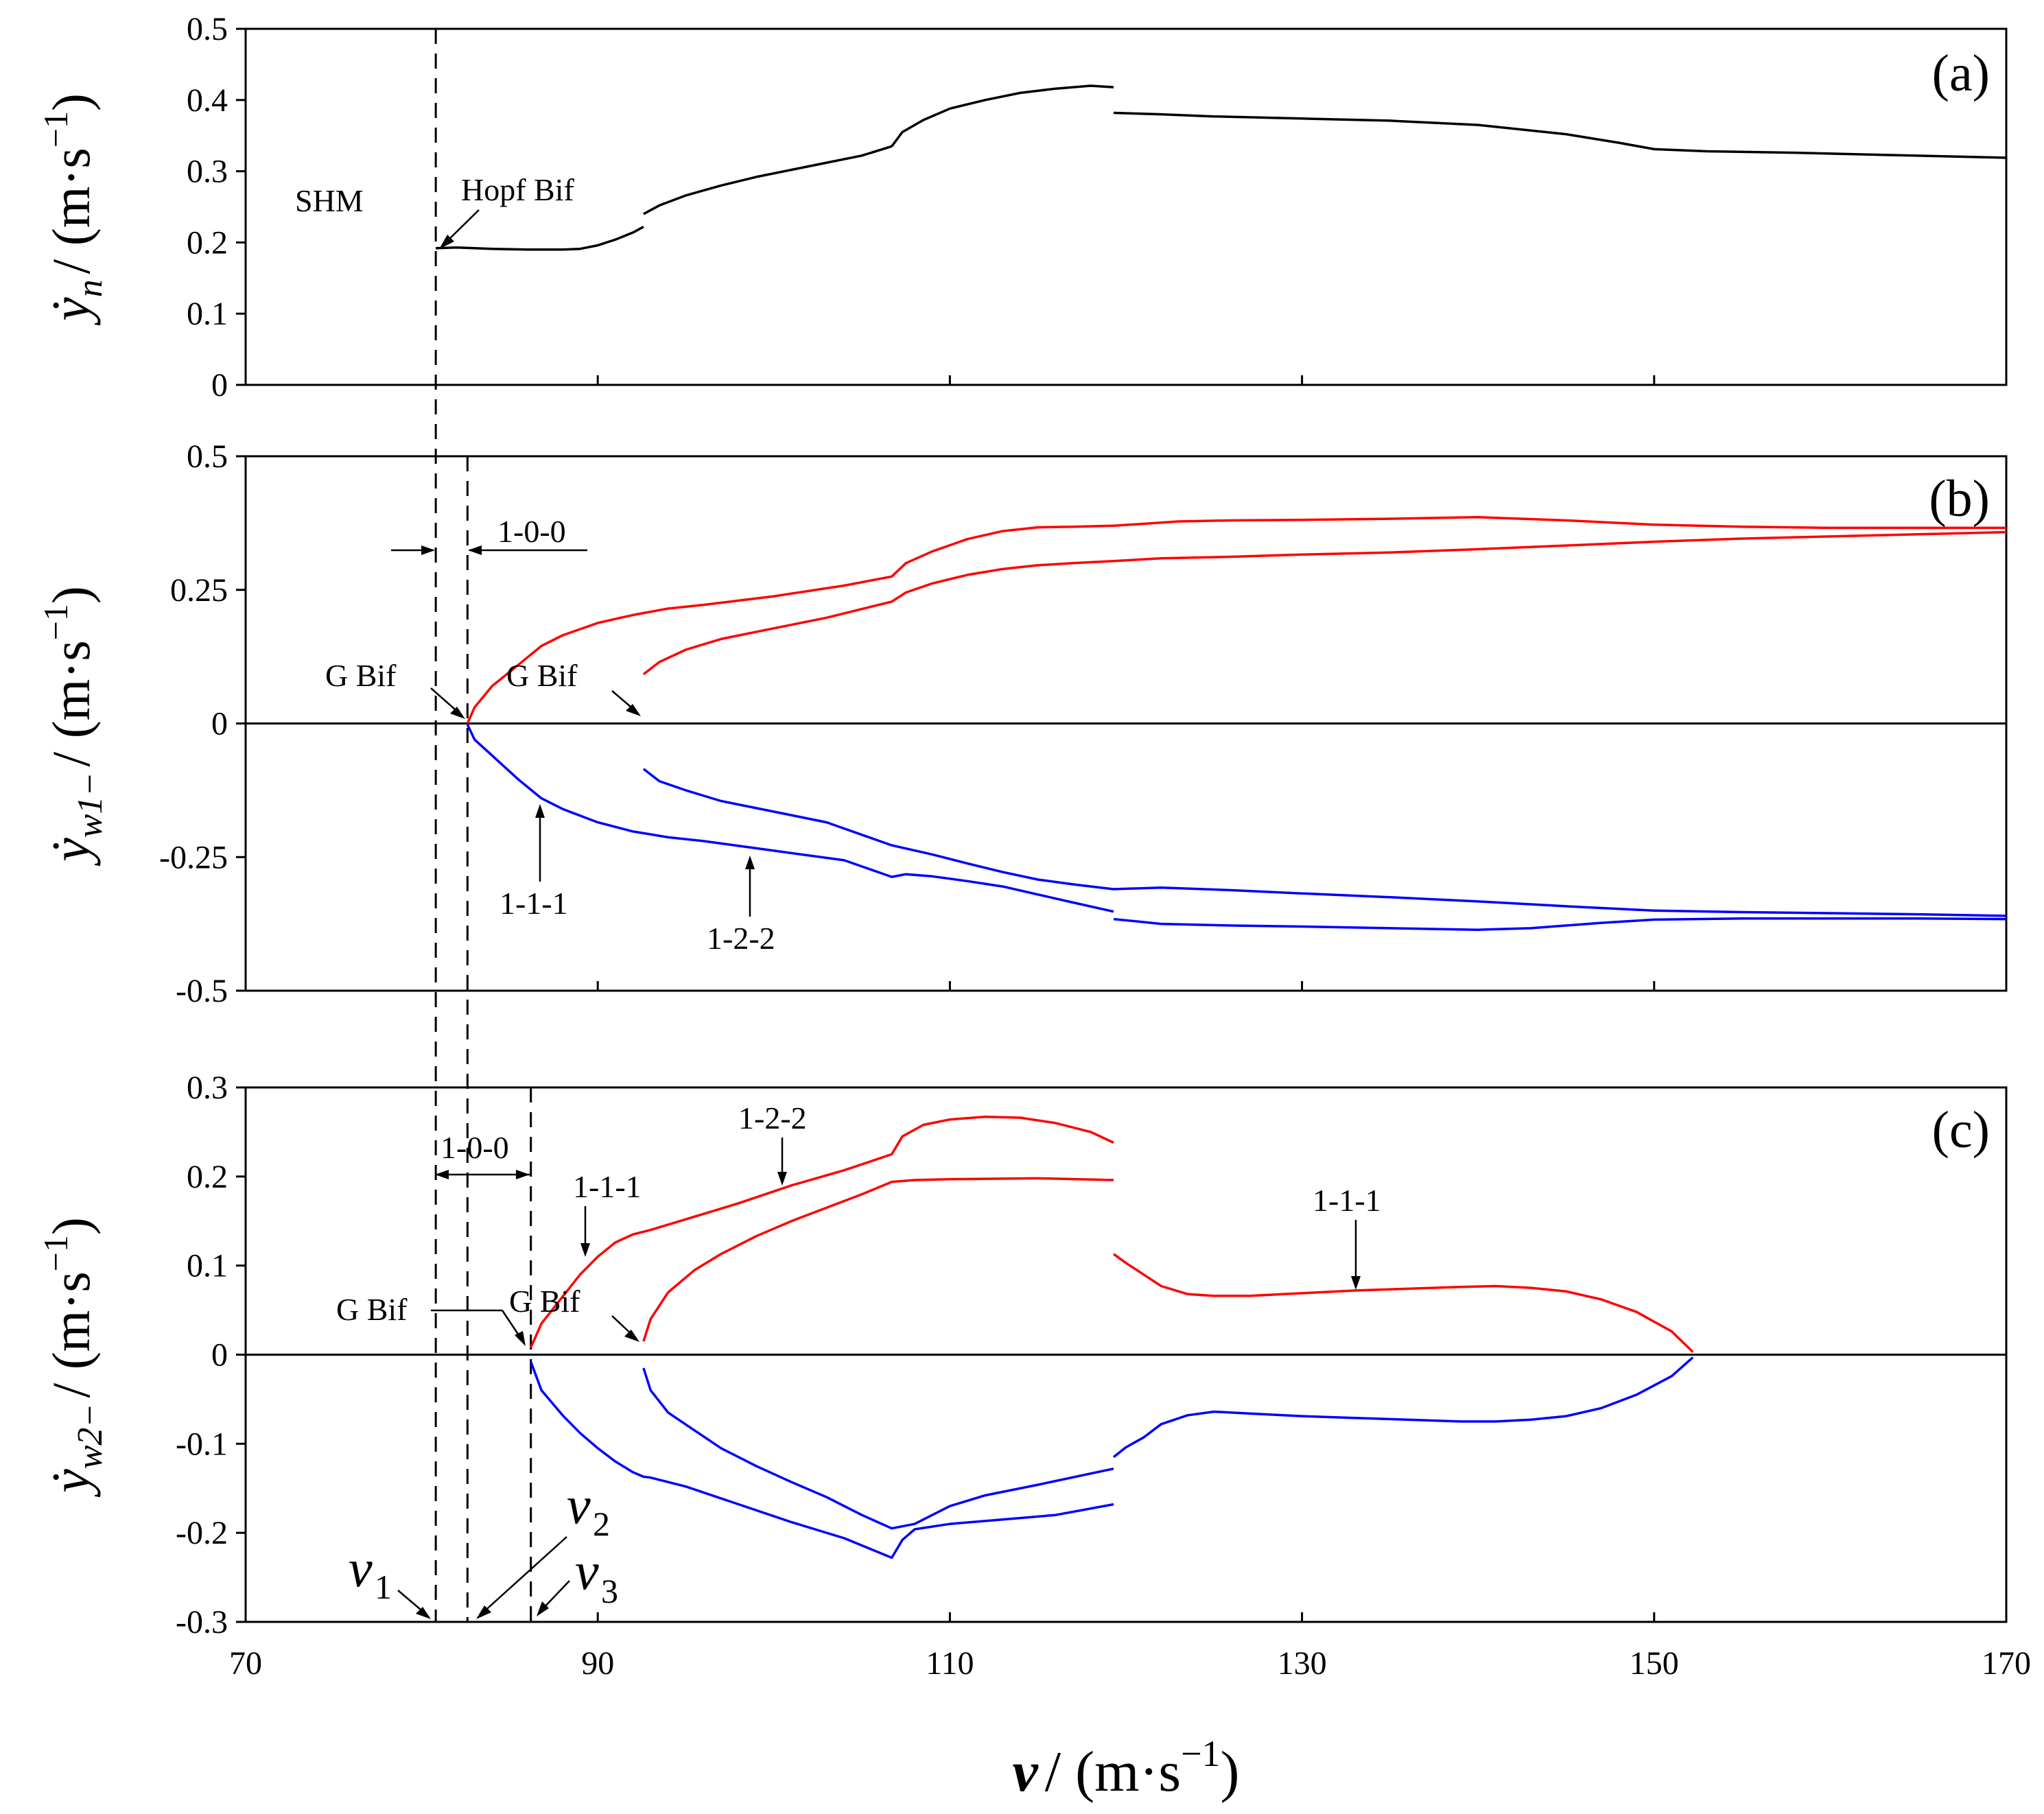 This screenshot has width=2044, height=1814. I want to click on panel-a-ytick-label: 0.2, so click(207, 242).